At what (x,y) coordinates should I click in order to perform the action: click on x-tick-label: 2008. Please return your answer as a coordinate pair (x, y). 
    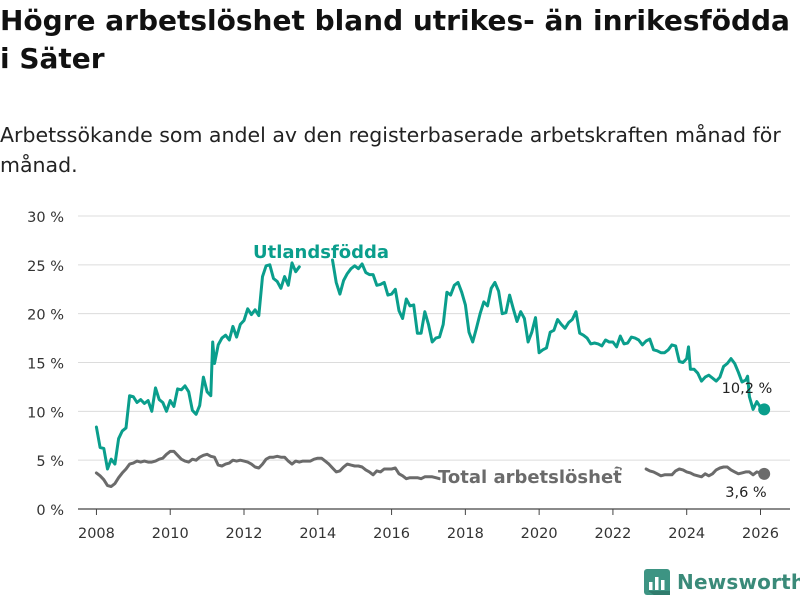
    Looking at the image, I should click on (96, 534).